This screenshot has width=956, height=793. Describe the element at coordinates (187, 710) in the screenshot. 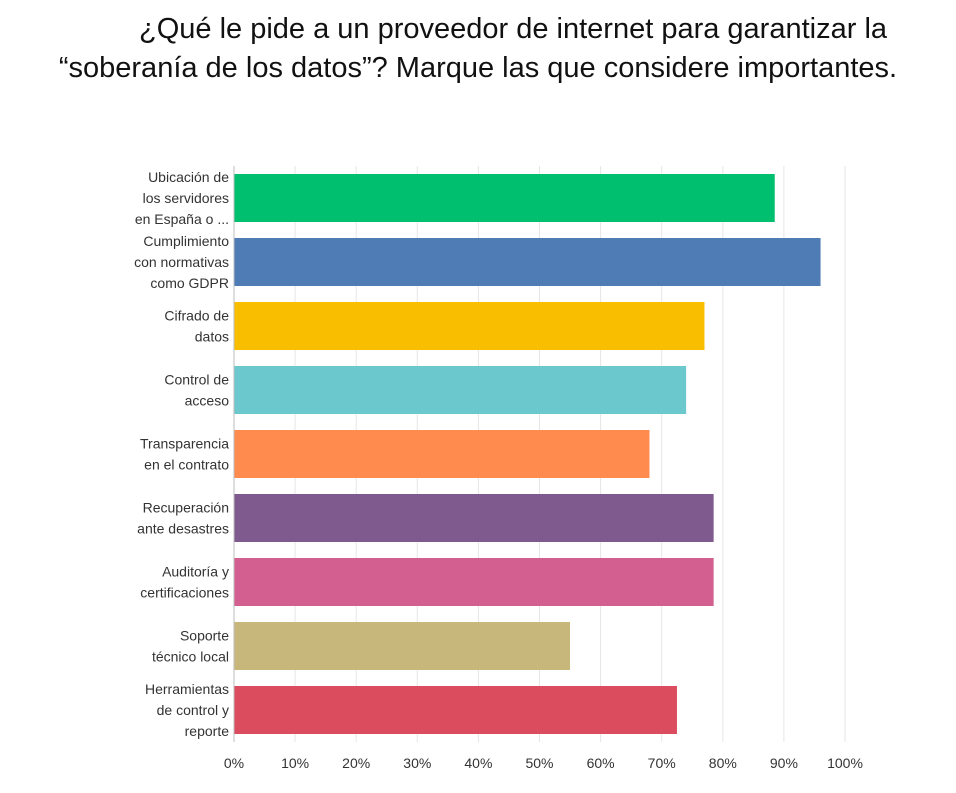

I see `category-label: Herramientas de control y reporte` at that location.